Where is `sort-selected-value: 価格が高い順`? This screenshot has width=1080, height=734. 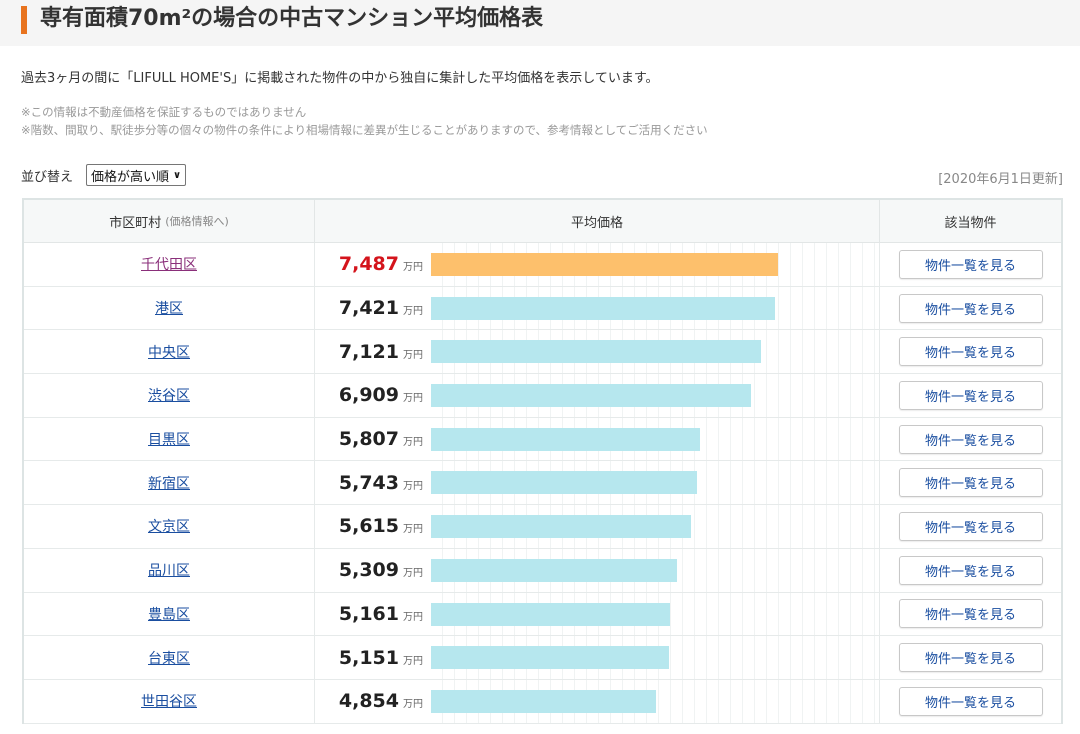
sort-selected-value: 価格が高い順 is located at coordinates (130, 177).